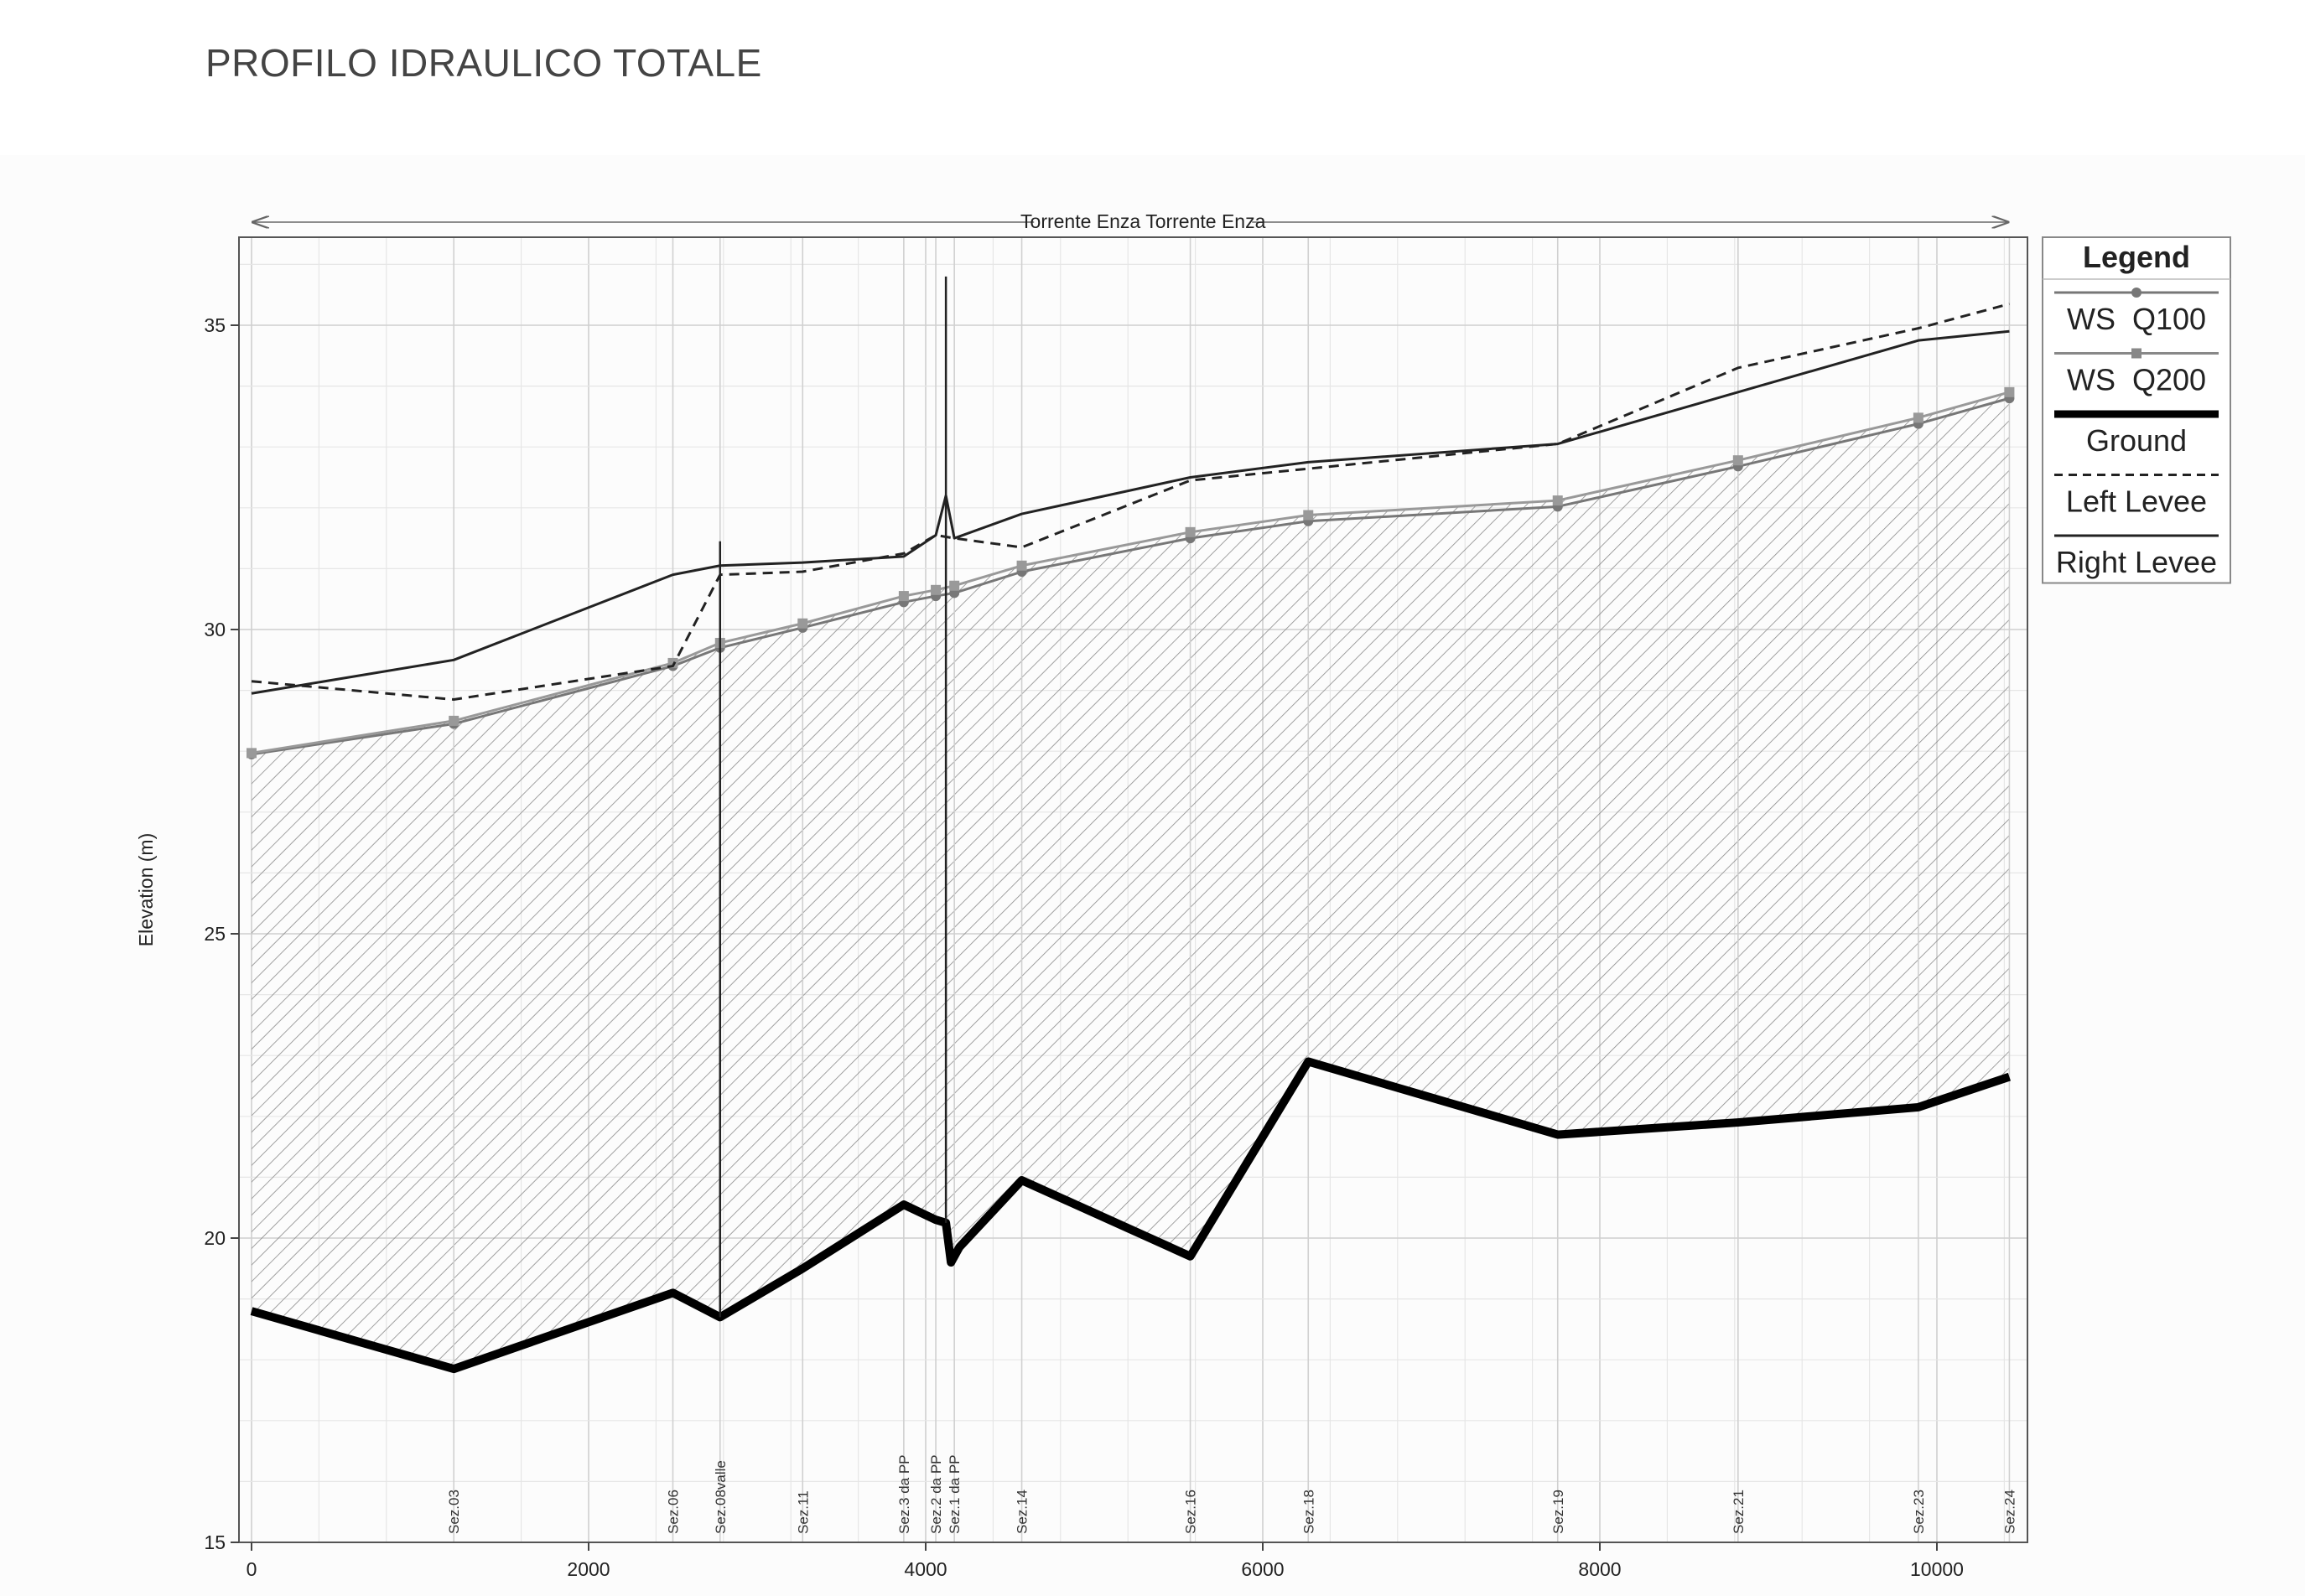 Image resolution: width=2305 pixels, height=1596 pixels. What do you see at coordinates (588, 1569) in the screenshot?
I see `x-tick-label: 2000` at bounding box center [588, 1569].